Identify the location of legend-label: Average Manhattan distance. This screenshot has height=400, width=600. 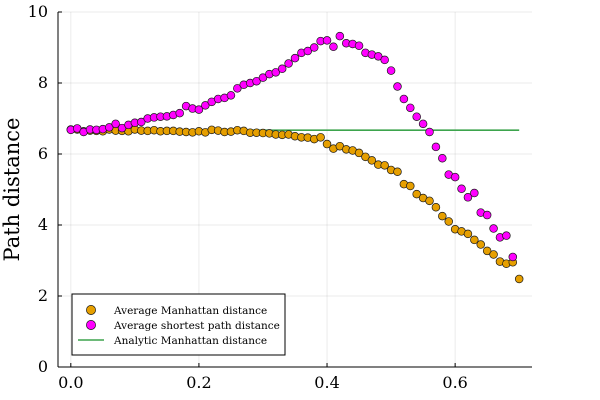
(190, 311).